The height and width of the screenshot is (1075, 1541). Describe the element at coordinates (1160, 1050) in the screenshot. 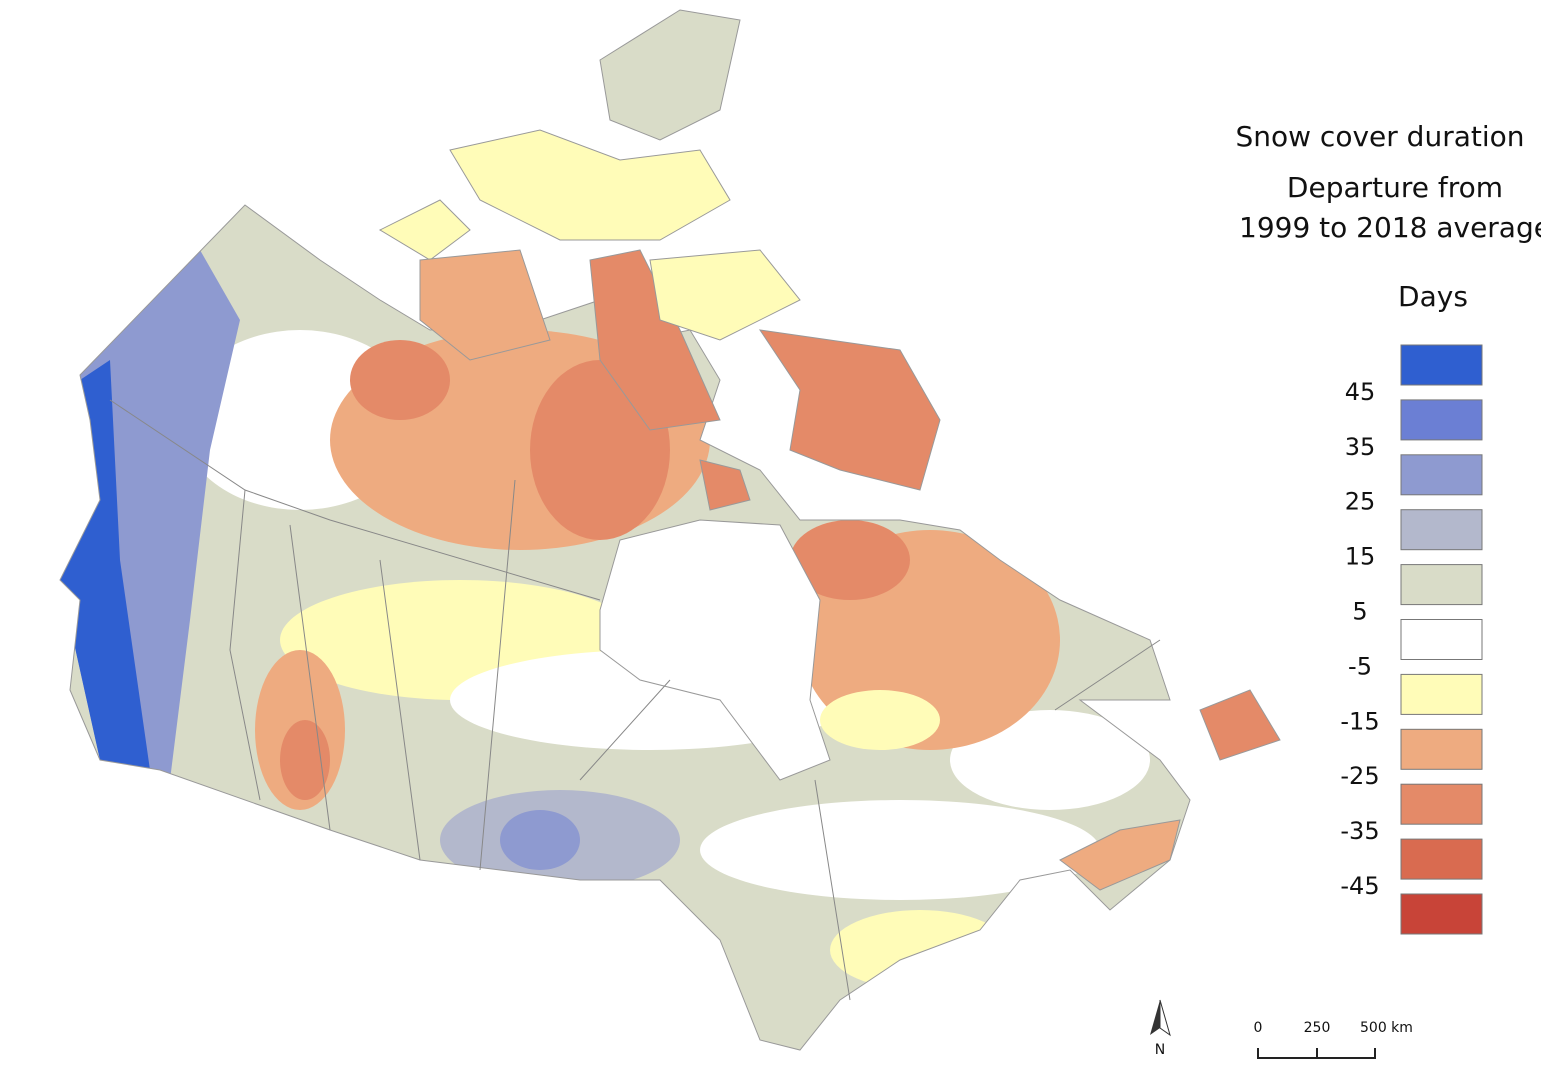

I see `north-label: N` at that location.